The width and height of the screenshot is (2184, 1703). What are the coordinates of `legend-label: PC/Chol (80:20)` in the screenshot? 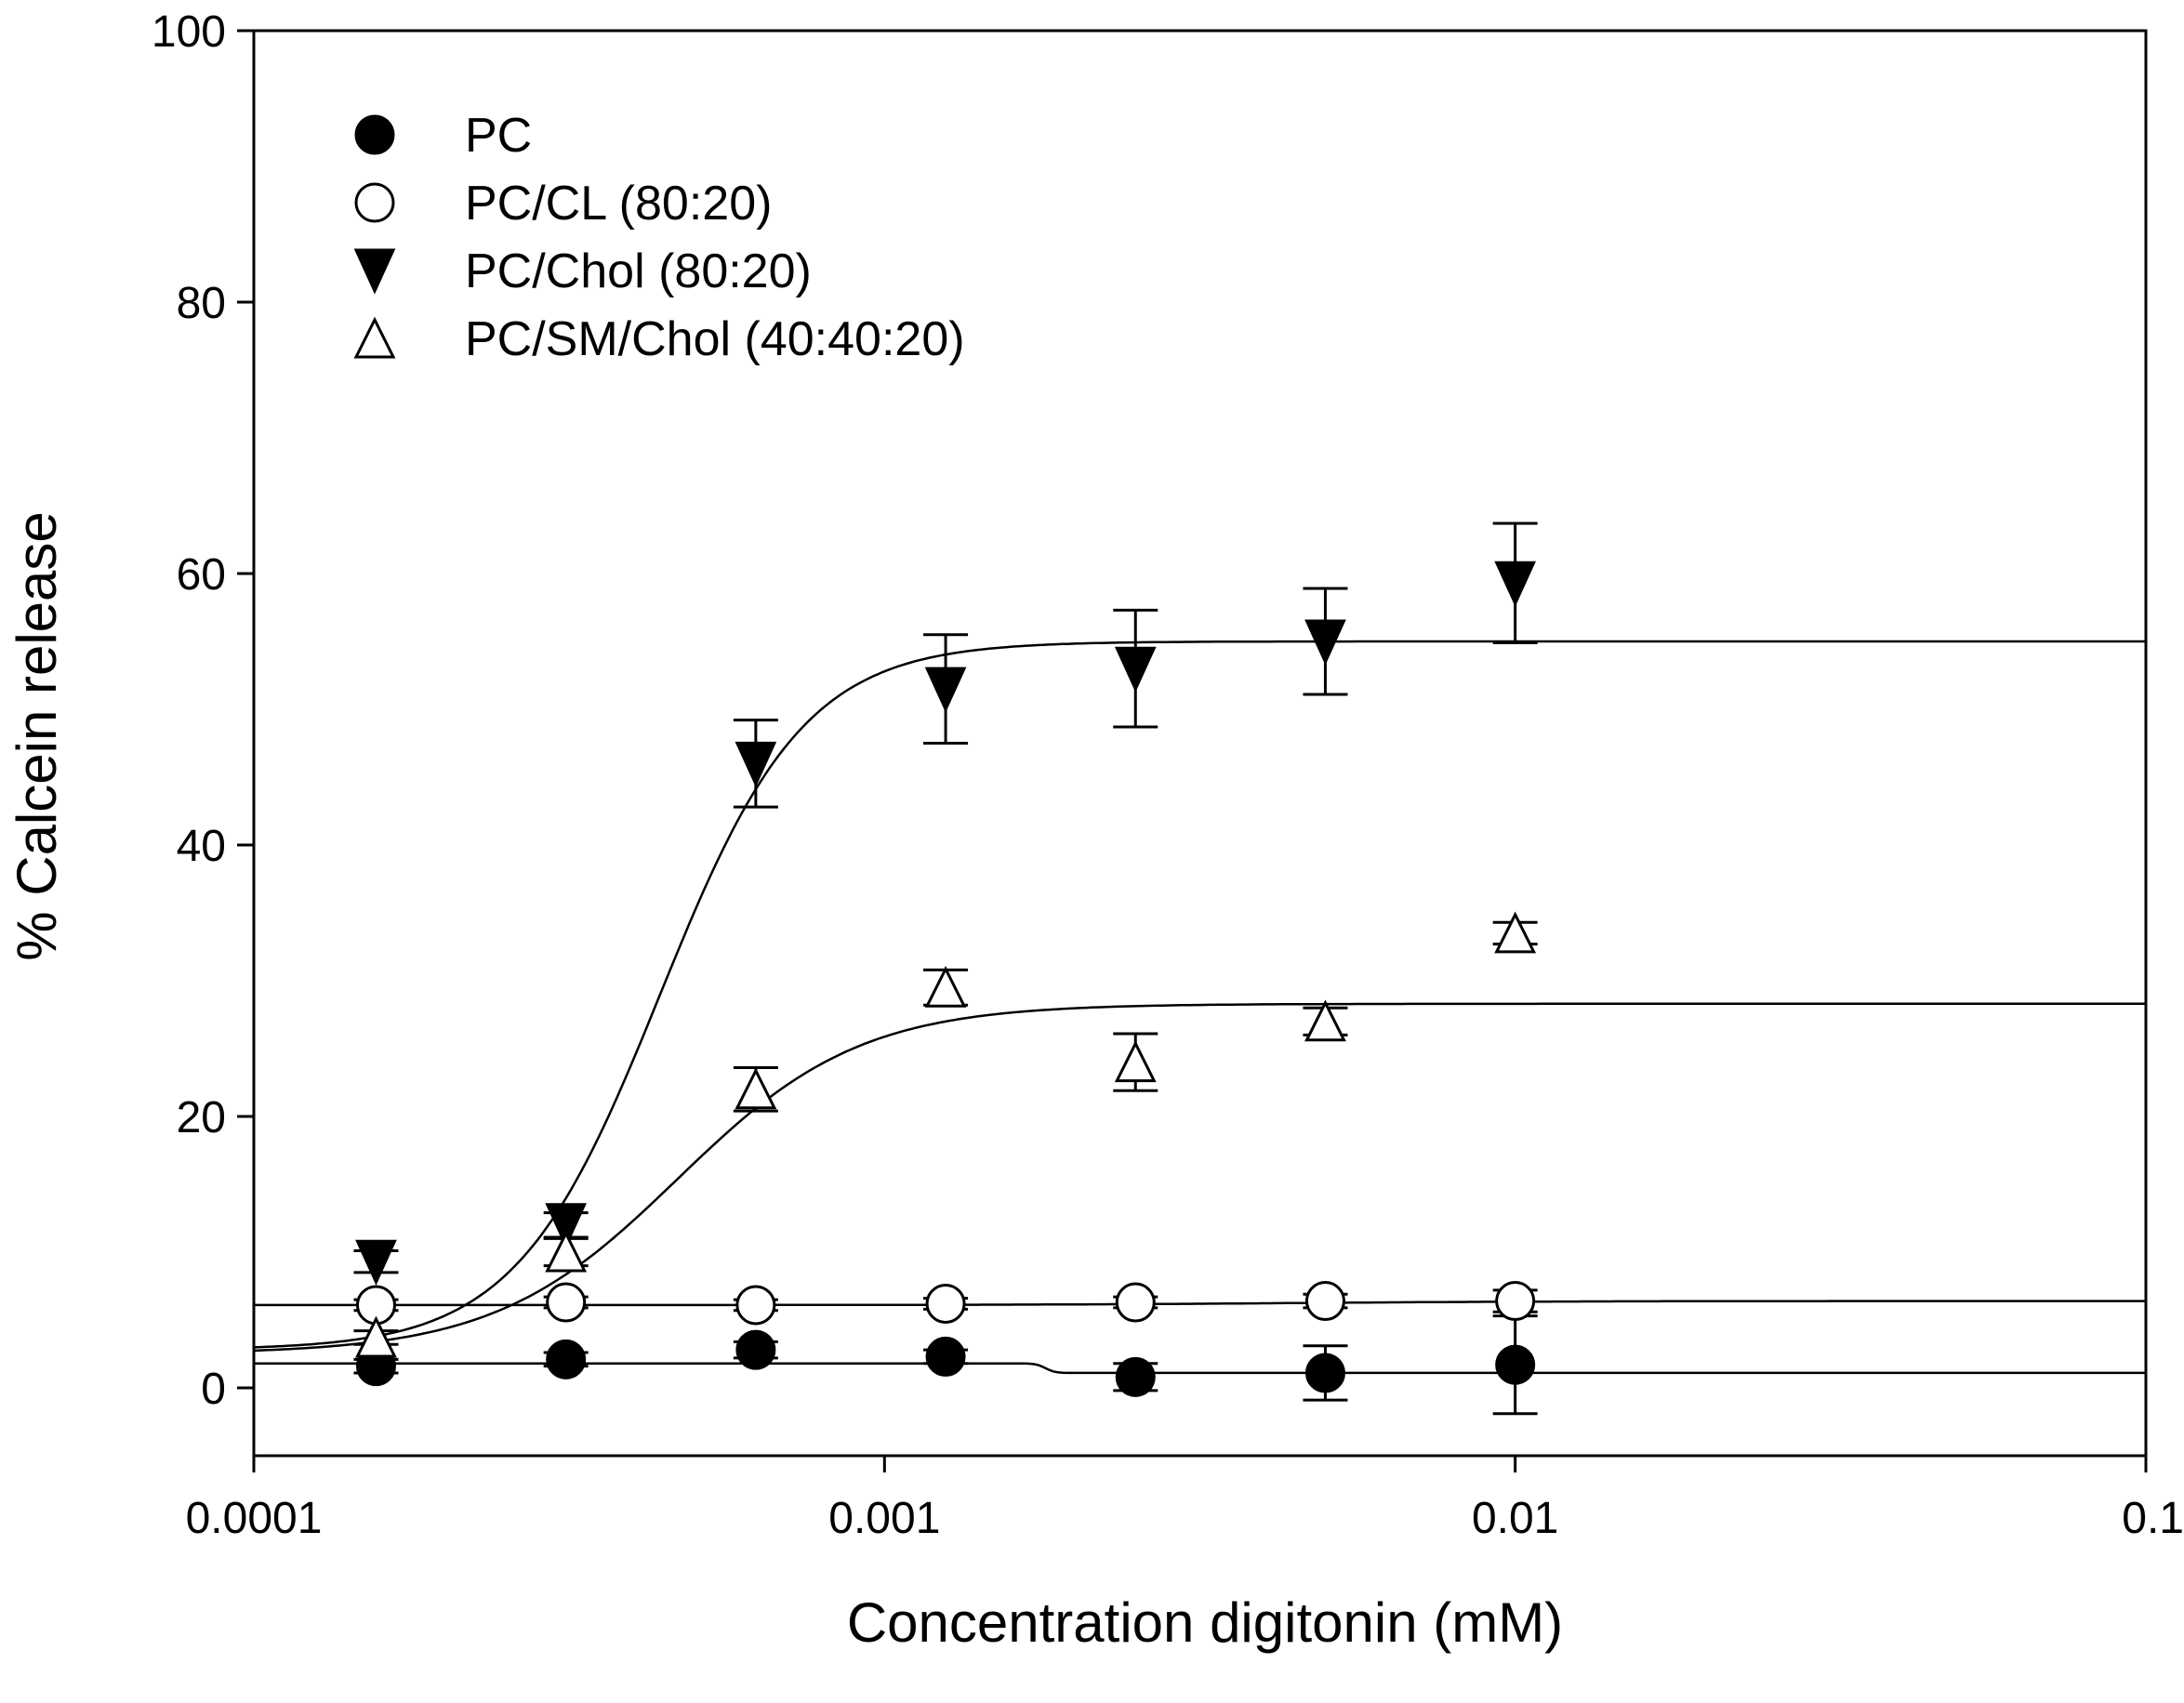 It's located at (638, 271).